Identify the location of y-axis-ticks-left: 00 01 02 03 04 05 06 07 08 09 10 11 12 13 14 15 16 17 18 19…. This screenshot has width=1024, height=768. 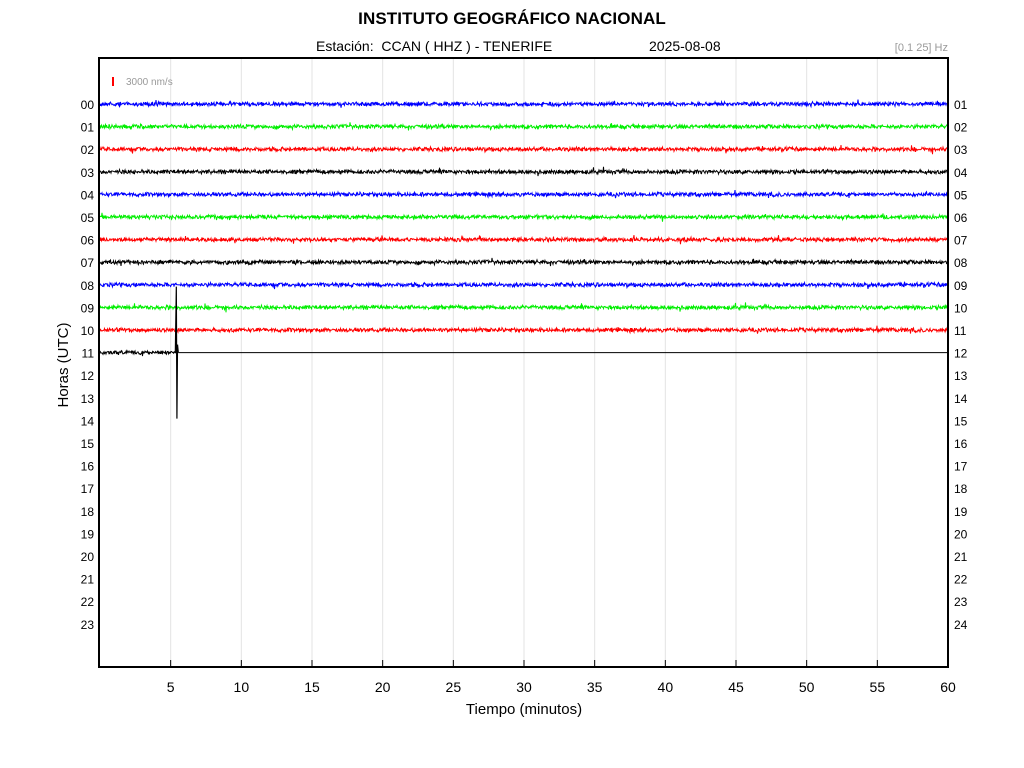
(88, 365).